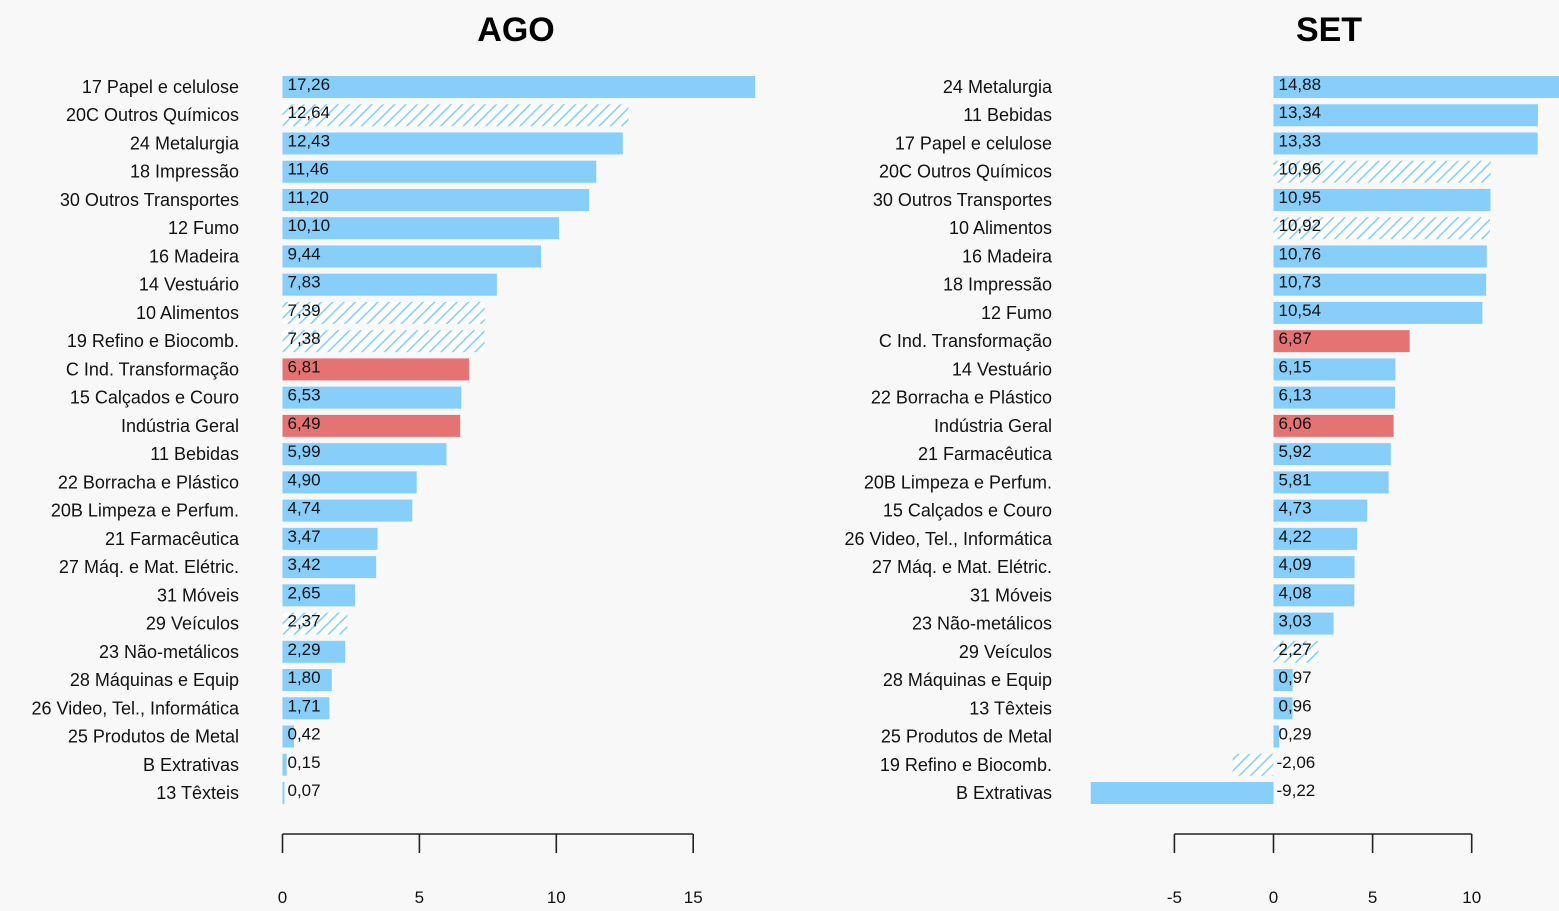 Image resolution: width=1559 pixels, height=911 pixels. Describe the element at coordinates (1295, 338) in the screenshot. I see `value-label-set-9: 6,87` at that location.